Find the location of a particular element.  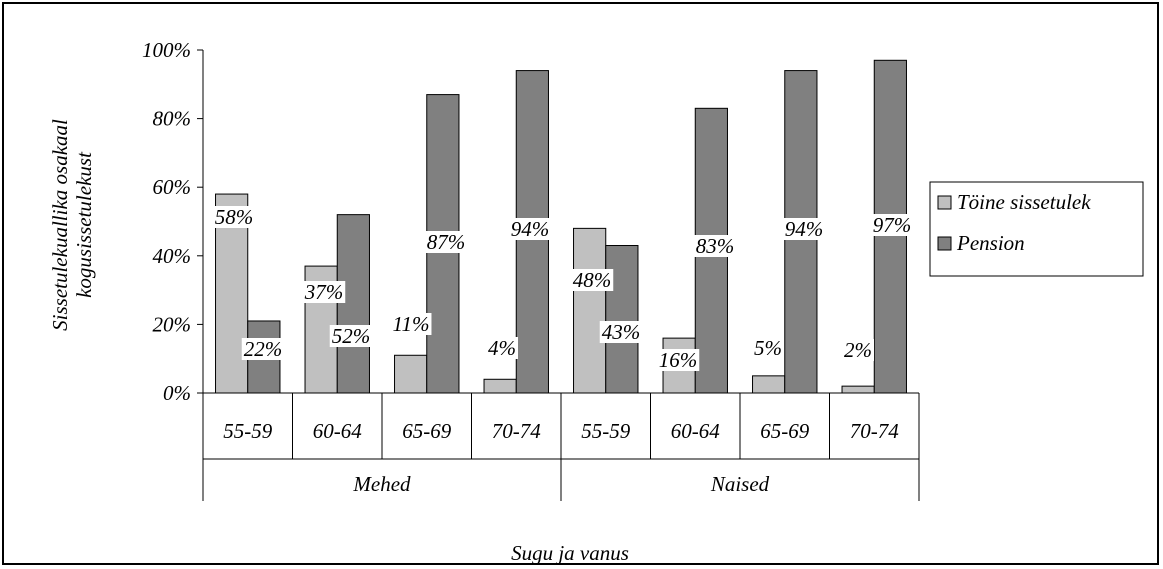

data-label: 83% is located at coordinates (715, 246).